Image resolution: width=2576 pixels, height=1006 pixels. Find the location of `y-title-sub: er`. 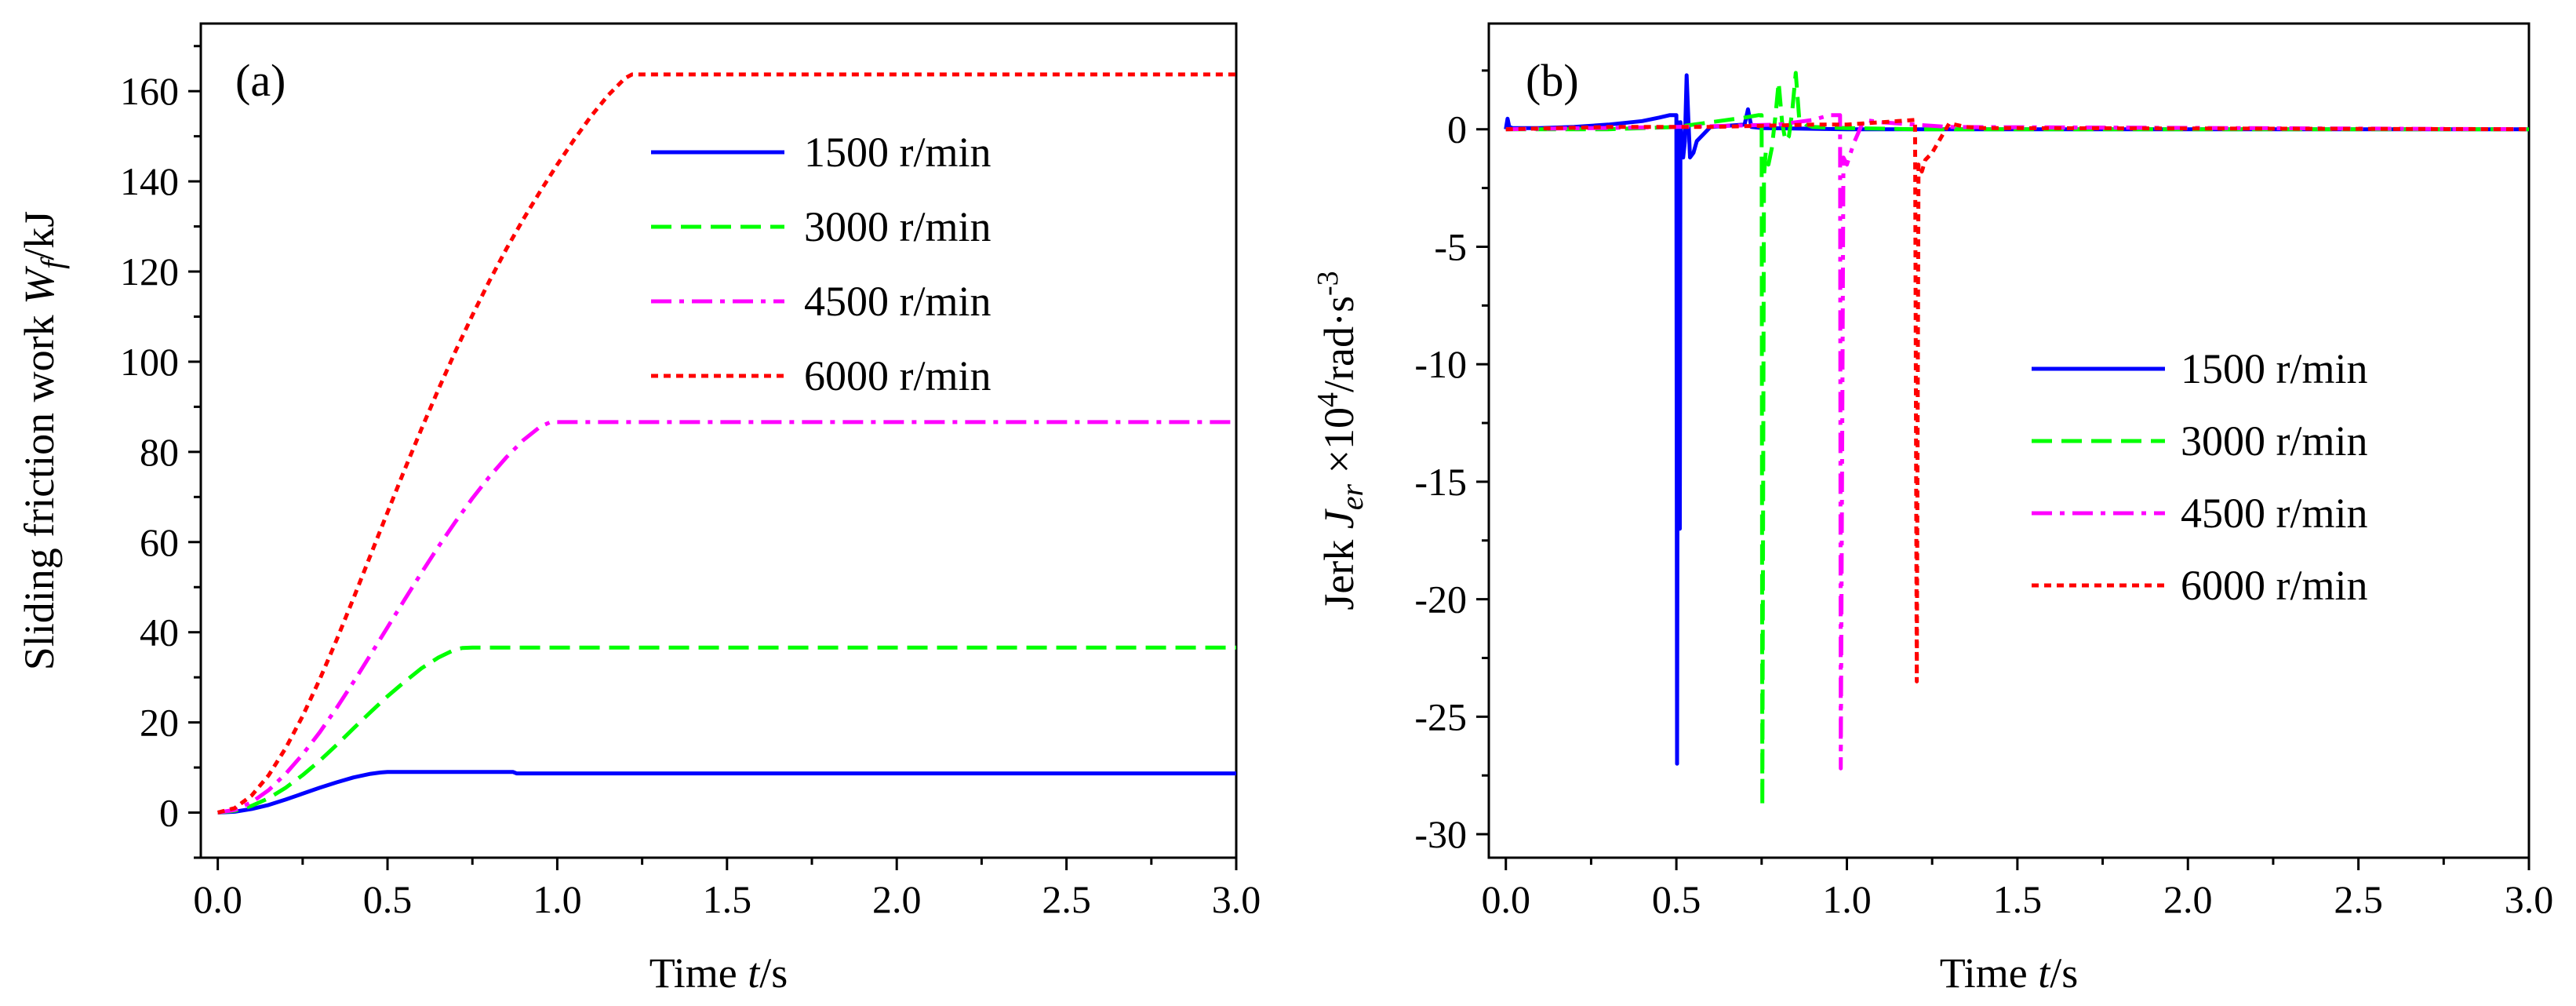

y-title-sub: er is located at coordinates (1352, 496).